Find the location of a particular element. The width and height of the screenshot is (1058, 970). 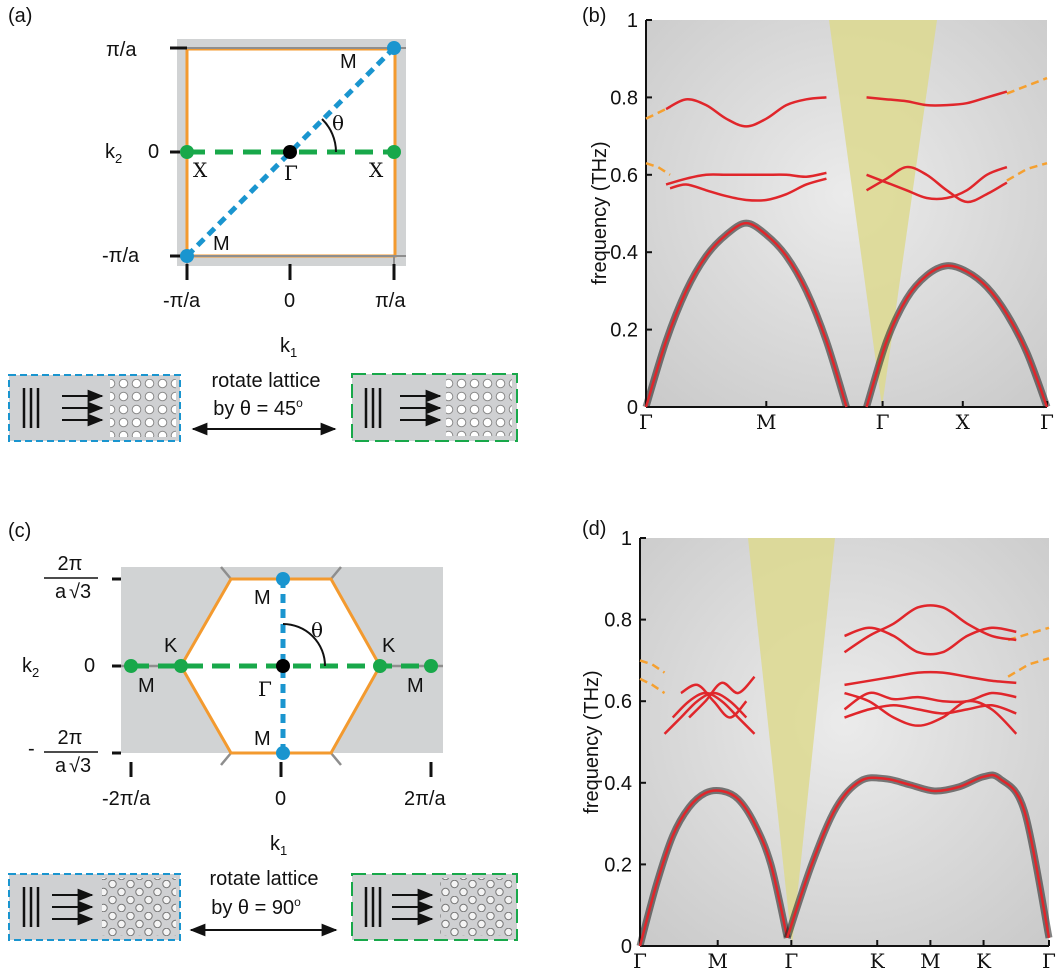

panel-b-label: (b) is located at coordinates (594, 16).